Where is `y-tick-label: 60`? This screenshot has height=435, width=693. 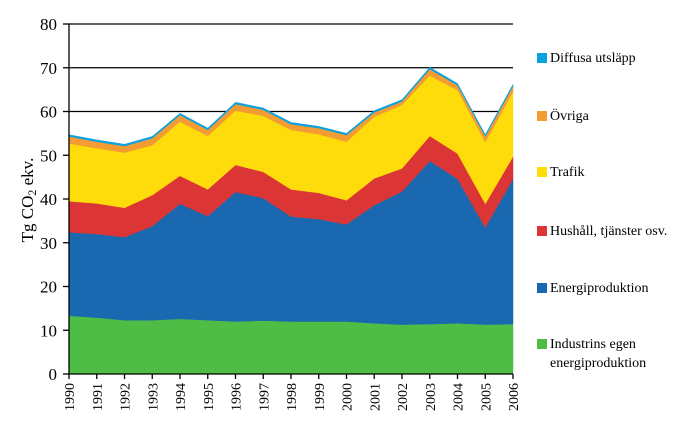
y-tick-label: 60 is located at coordinates (48, 112).